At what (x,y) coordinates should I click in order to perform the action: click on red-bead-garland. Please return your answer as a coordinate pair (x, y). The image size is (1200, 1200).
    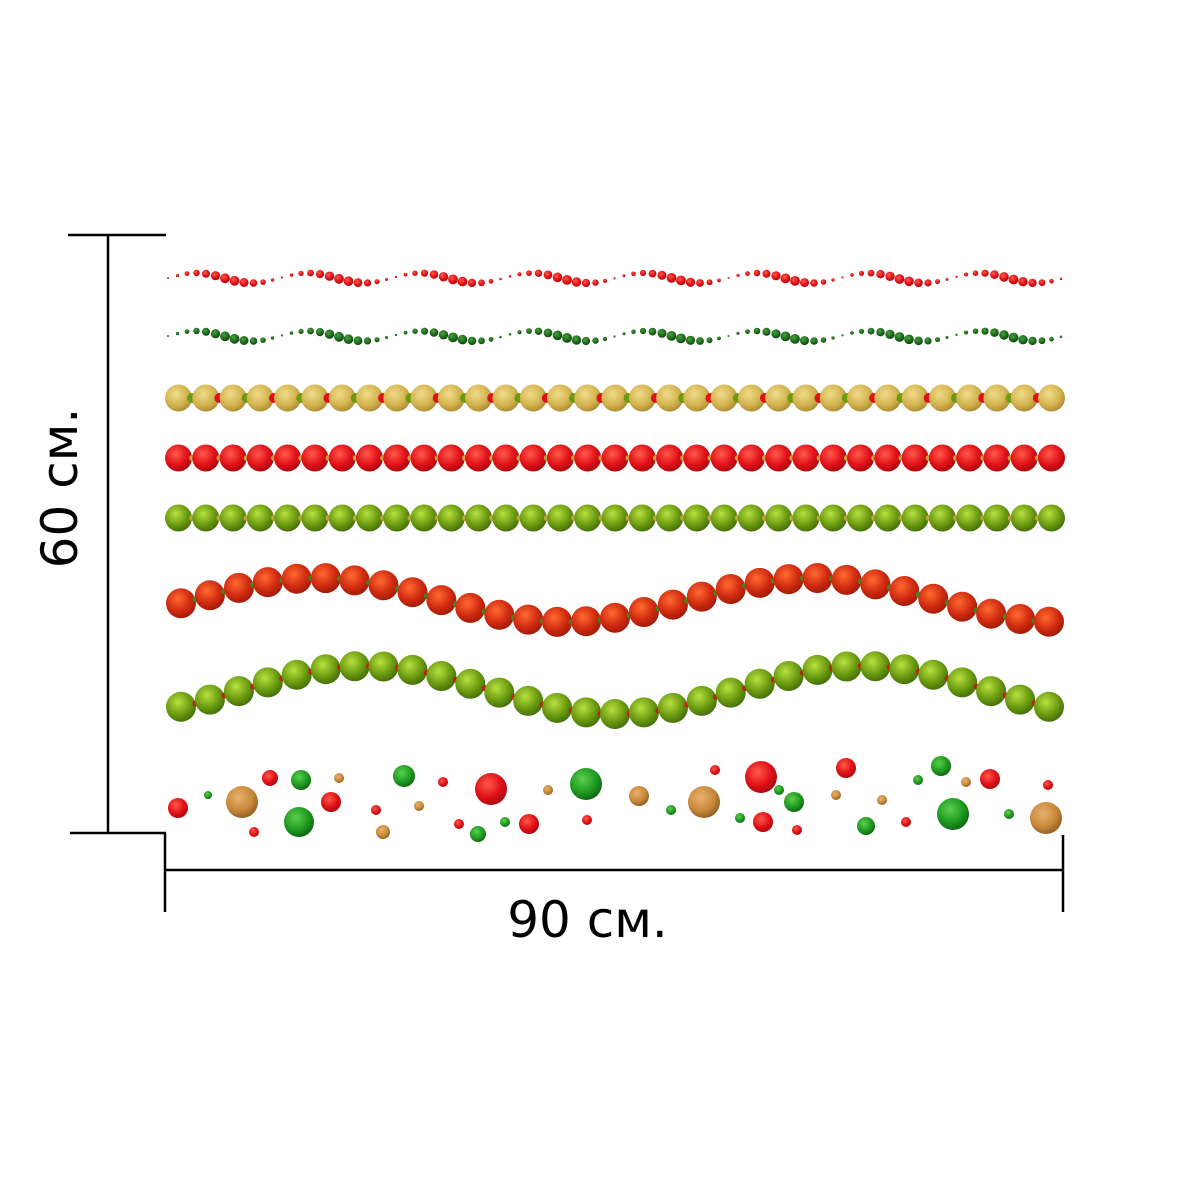
    Looking at the image, I should click on (615, 458).